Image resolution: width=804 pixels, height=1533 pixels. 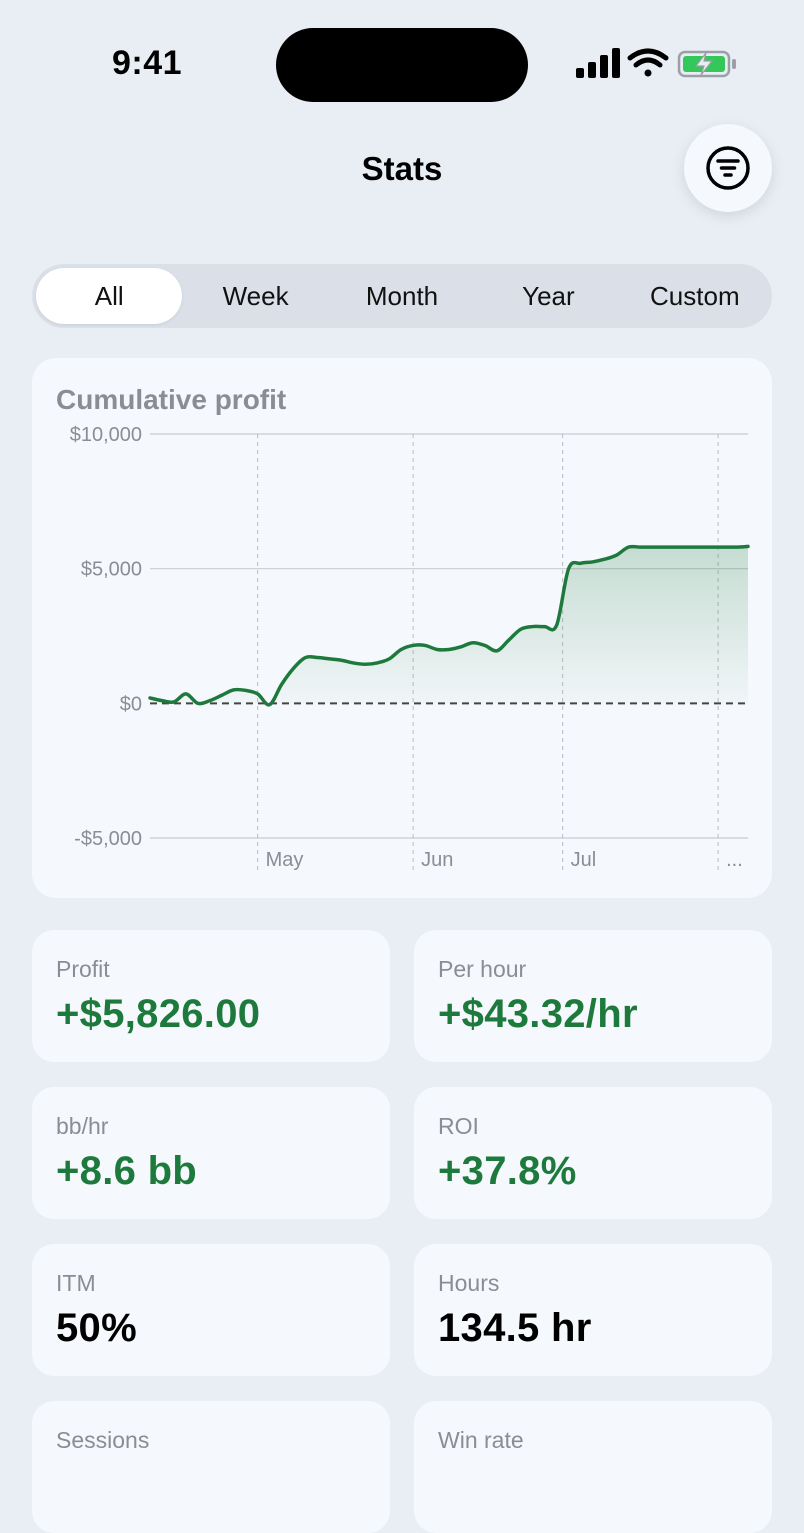 I want to click on stat-label: Profit, so click(x=83, y=969).